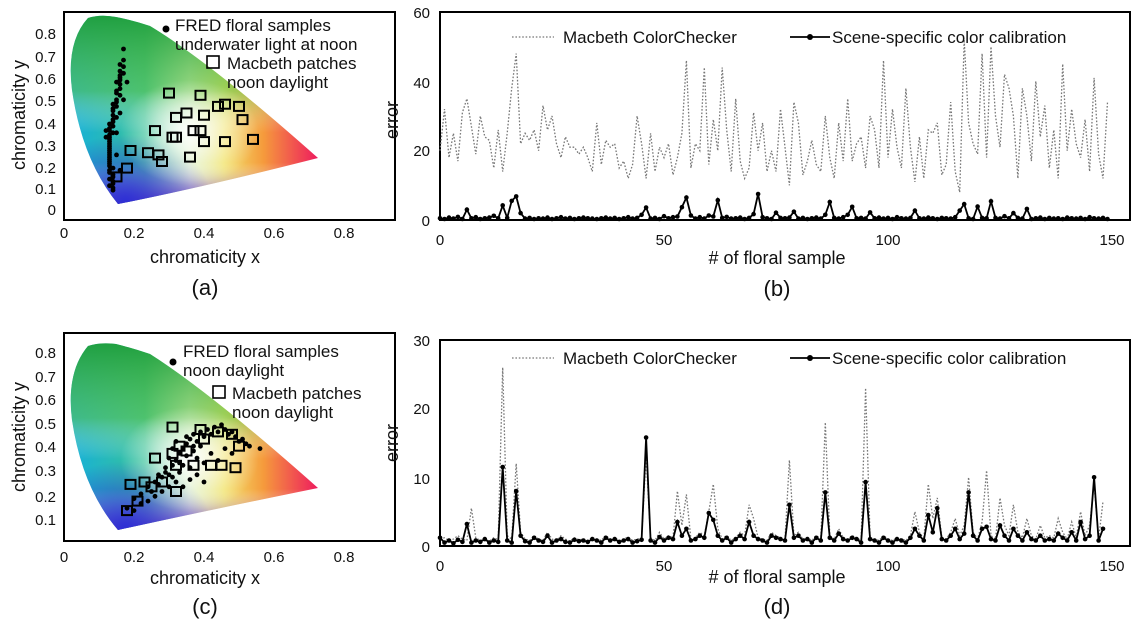 Image resolution: width=1133 pixels, height=622 pixels. What do you see at coordinates (204, 557) in the screenshot?
I see `x-tick-label: 0.4` at bounding box center [204, 557].